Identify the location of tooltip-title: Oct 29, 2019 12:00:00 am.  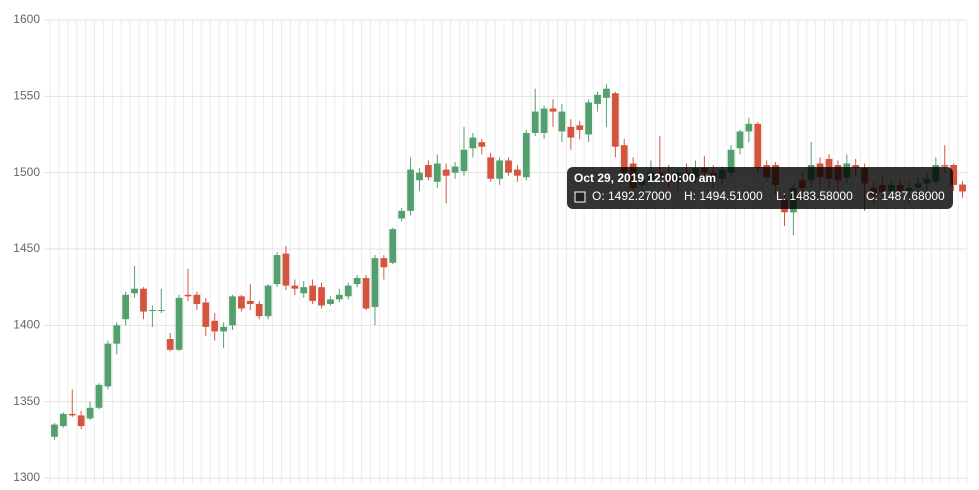
(645, 178).